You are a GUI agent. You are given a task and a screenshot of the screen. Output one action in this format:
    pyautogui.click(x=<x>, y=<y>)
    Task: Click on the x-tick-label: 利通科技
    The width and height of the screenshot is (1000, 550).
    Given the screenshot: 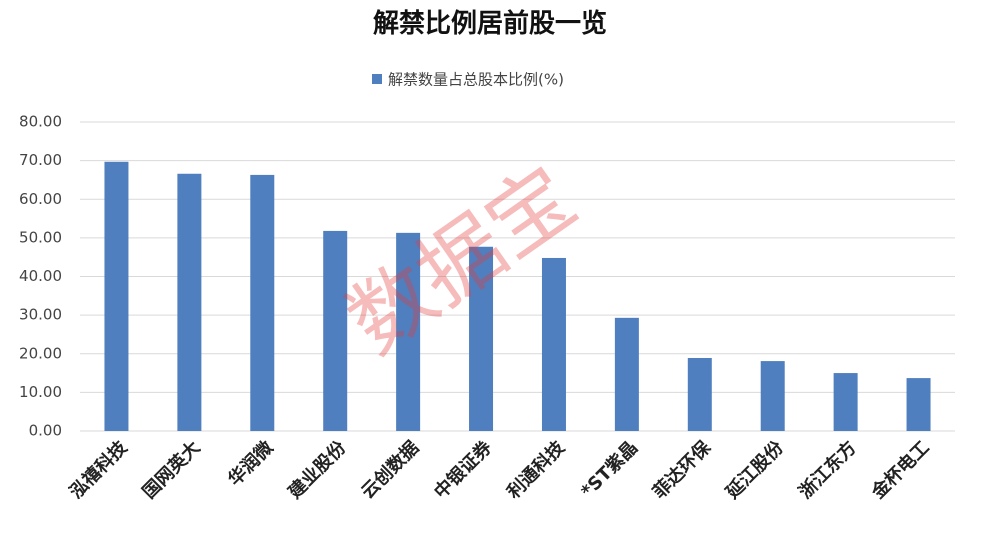 What is the action you would take?
    pyautogui.click(x=536, y=469)
    